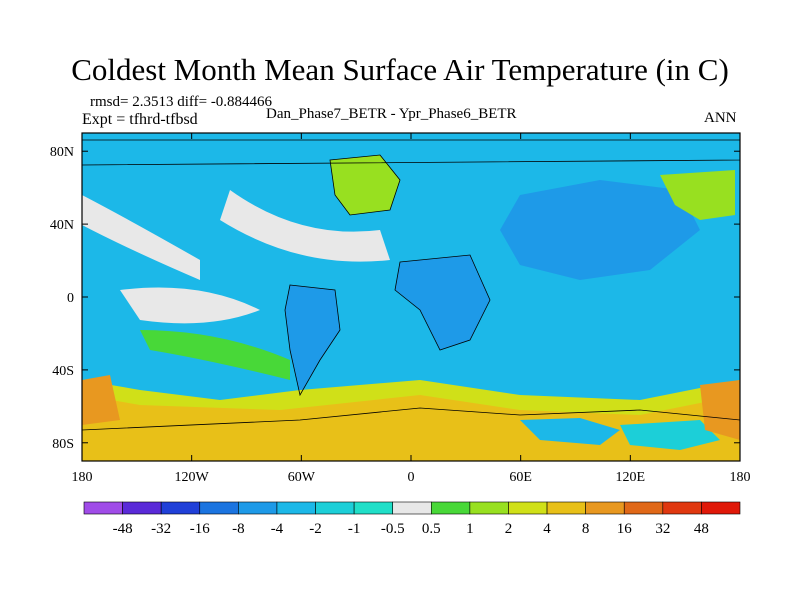 The height and width of the screenshot is (600, 800). I want to click on field-tropical-pacific-near-zero, so click(190, 305).